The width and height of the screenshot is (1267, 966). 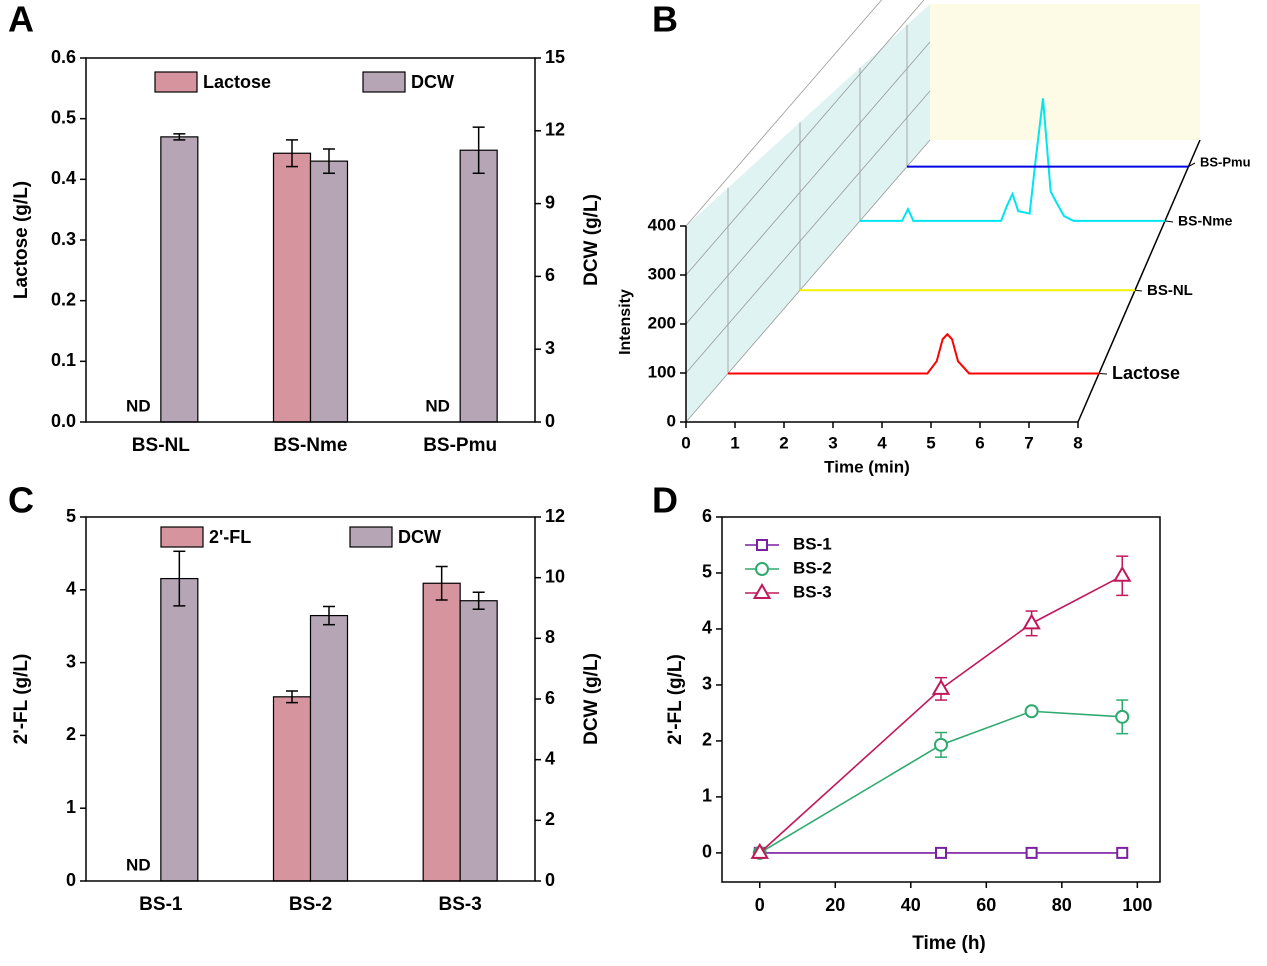 What do you see at coordinates (1028, 442) in the screenshot?
I see `x-tick-label: 7` at bounding box center [1028, 442].